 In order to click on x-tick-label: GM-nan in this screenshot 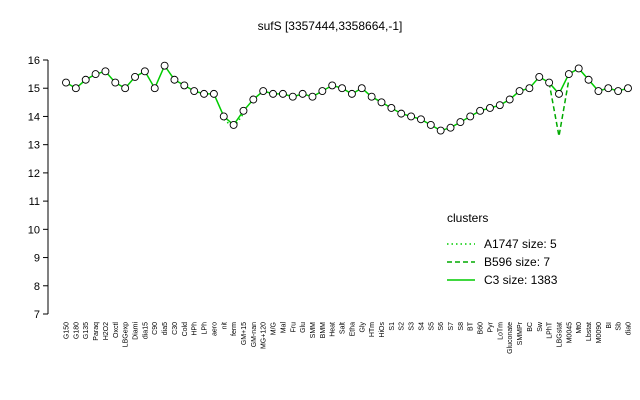, I will do `click(254, 334)`.